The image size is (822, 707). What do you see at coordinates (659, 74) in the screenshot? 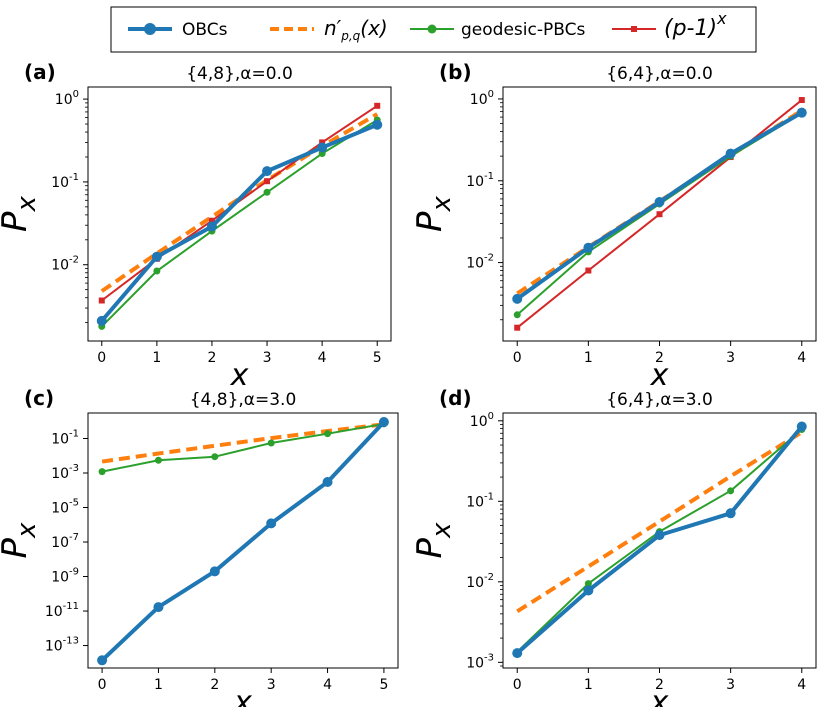
I see `panel-title: {6,4},α=0.0` at bounding box center [659, 74].